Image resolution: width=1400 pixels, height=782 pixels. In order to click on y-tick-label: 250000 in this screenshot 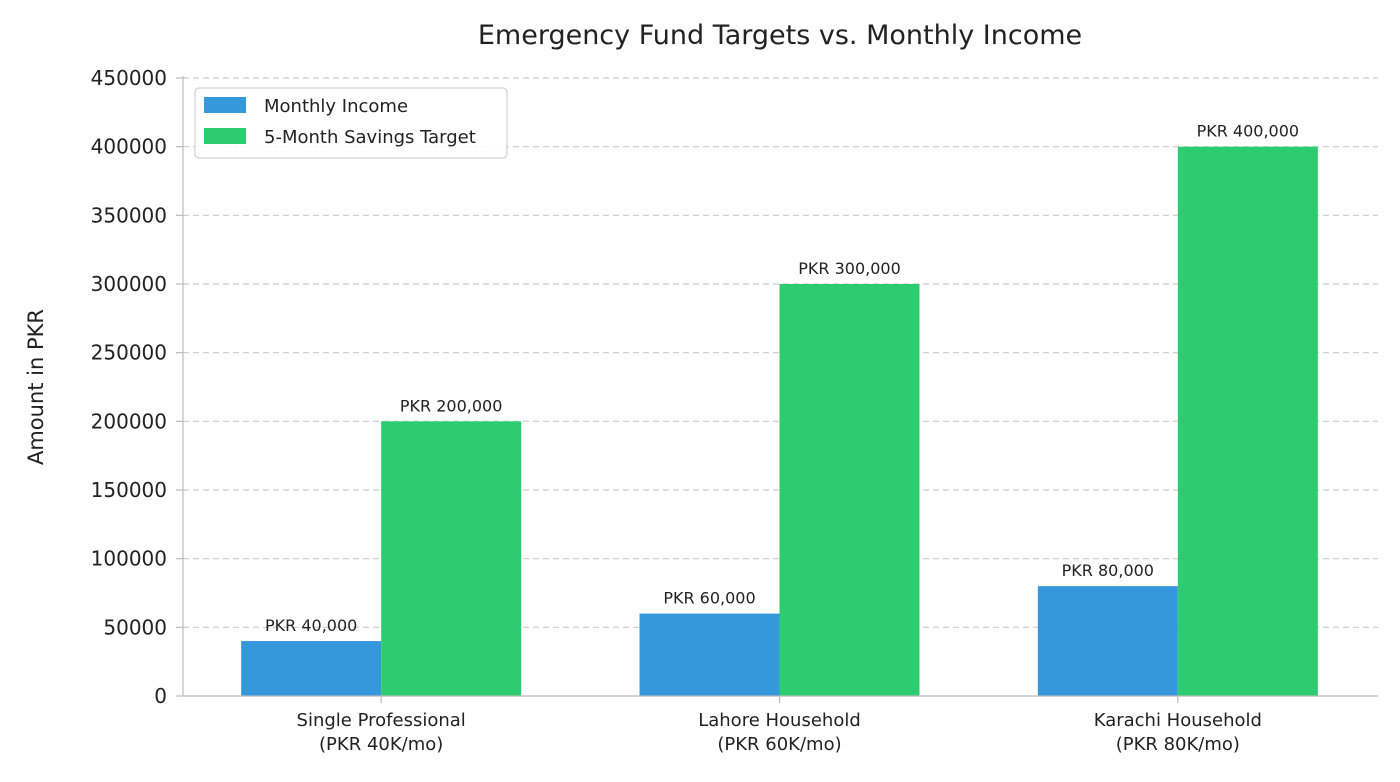, I will do `click(129, 353)`.